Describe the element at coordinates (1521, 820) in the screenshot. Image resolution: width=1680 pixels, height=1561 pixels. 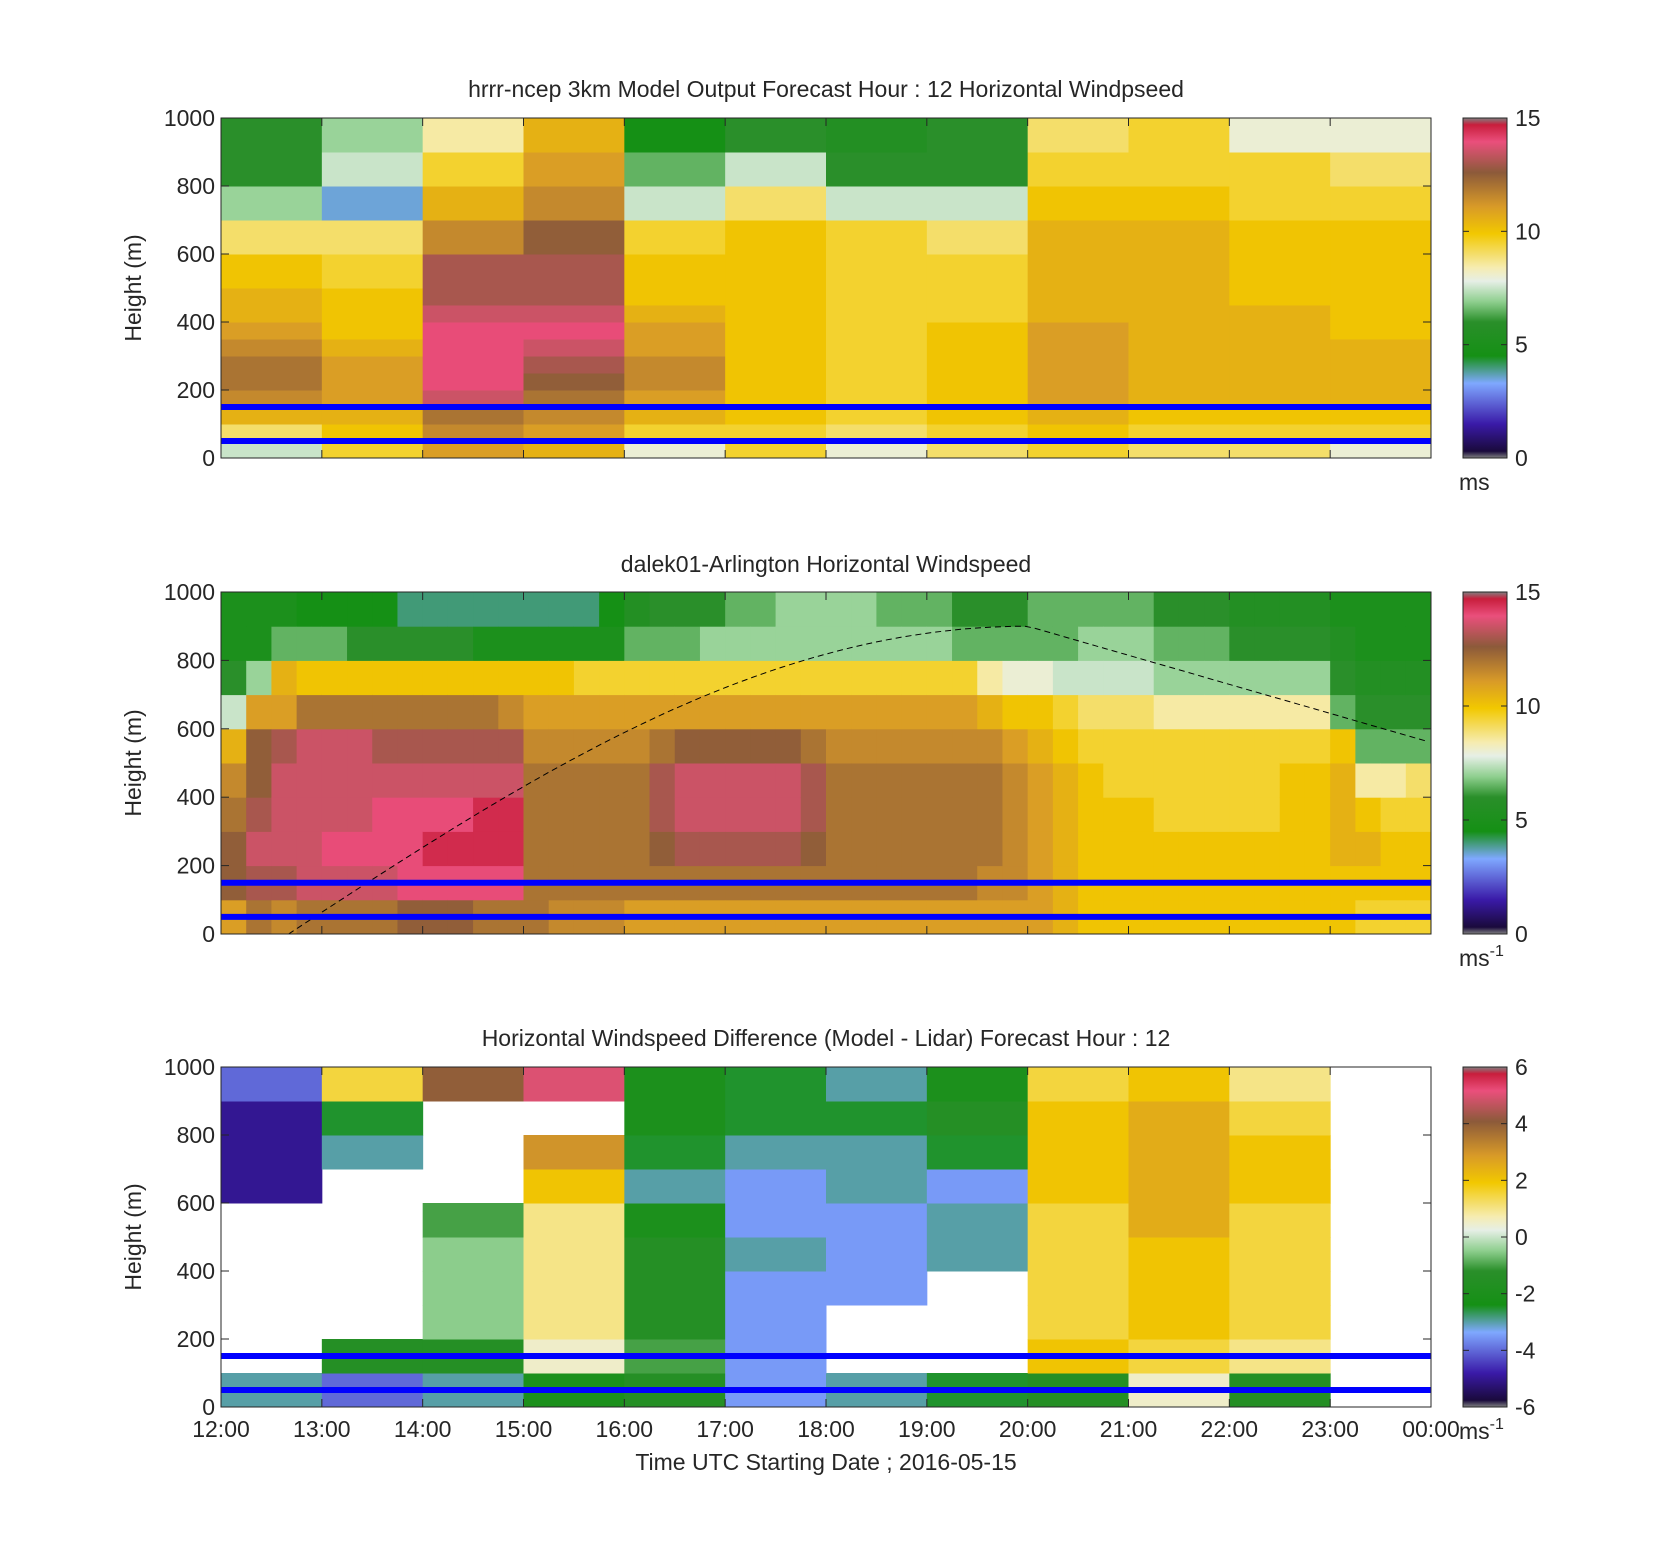
I see `colorbar-tick-label: 5` at that location.